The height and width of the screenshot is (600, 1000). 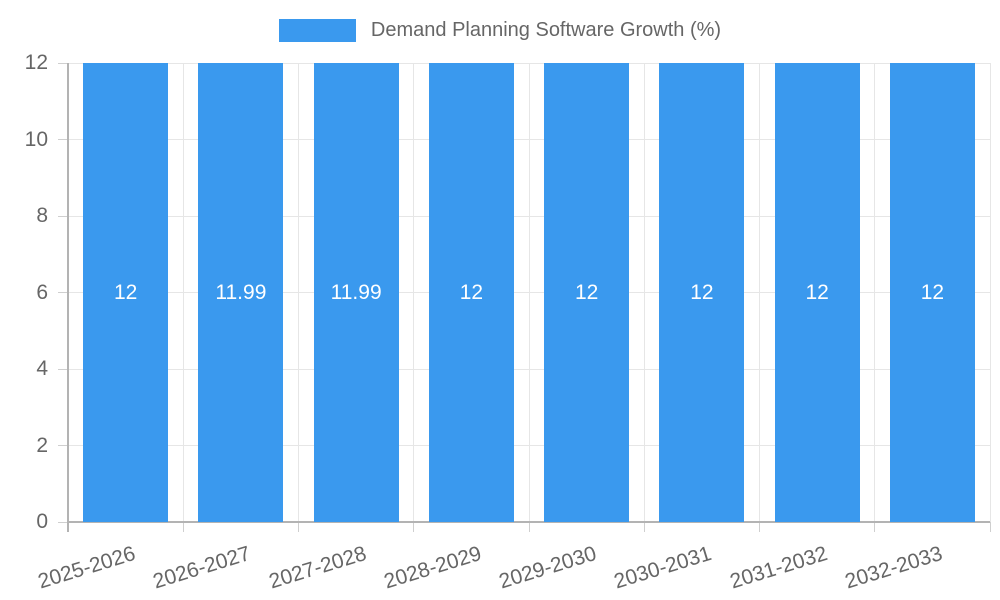 I want to click on x-axis-category-label: 2029-2030, so click(x=548, y=568).